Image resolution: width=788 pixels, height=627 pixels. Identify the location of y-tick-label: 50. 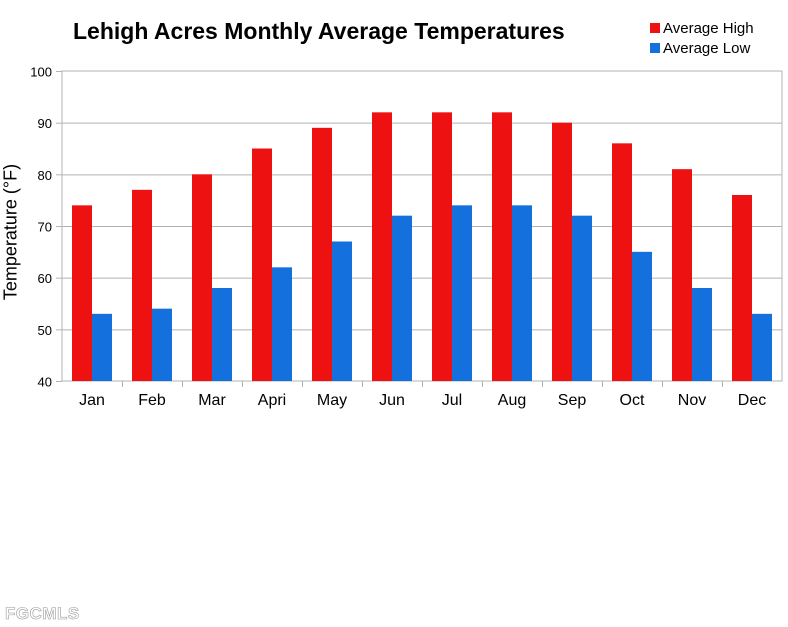
(45, 330).